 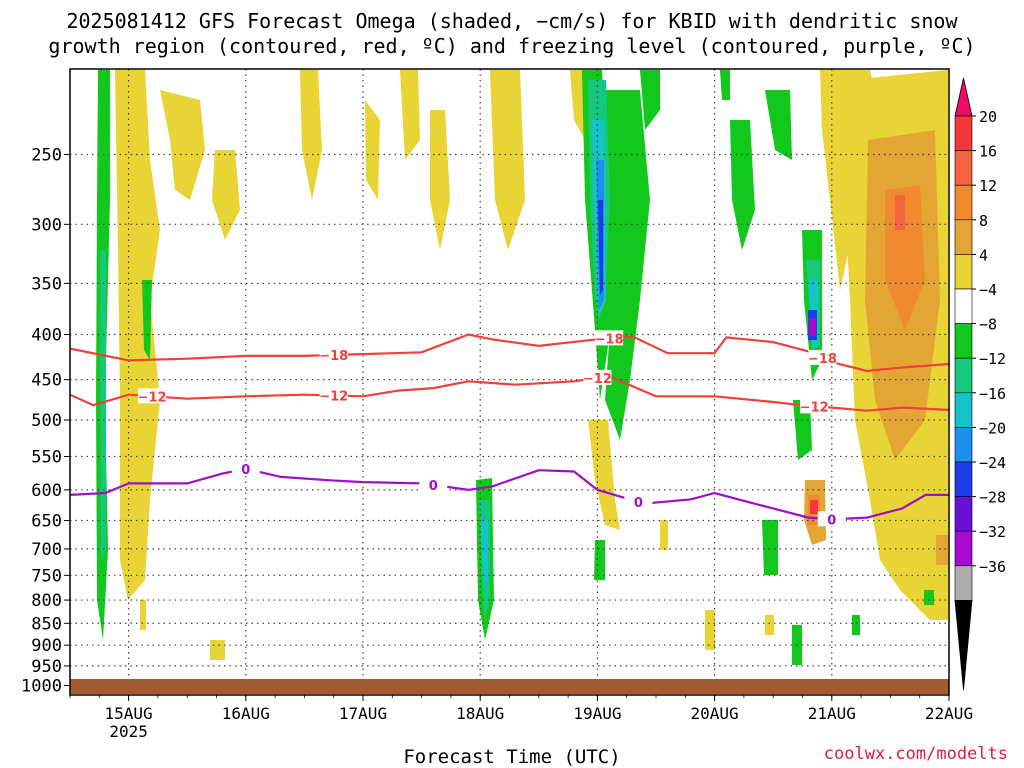 What do you see at coordinates (46, 381) in the screenshot?
I see `y-tick-label: 450` at bounding box center [46, 381].